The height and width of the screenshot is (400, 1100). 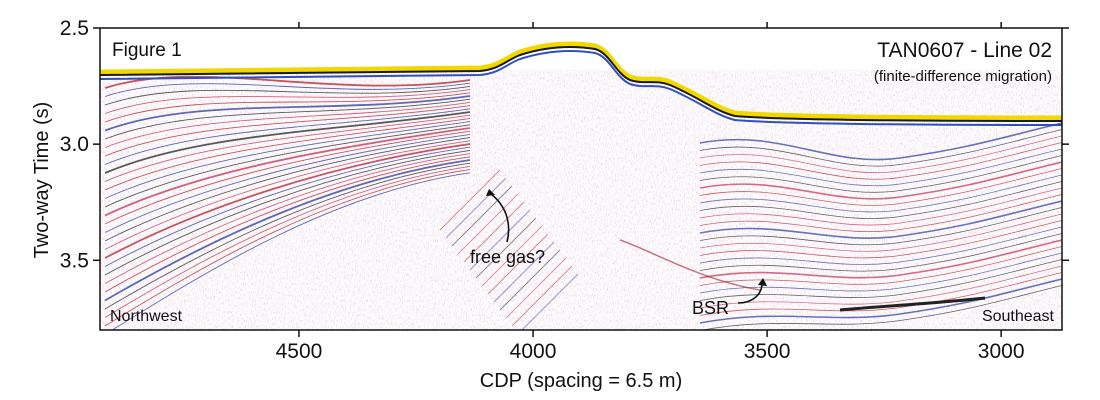 I want to click on annotation: free gas?, so click(x=507, y=257).